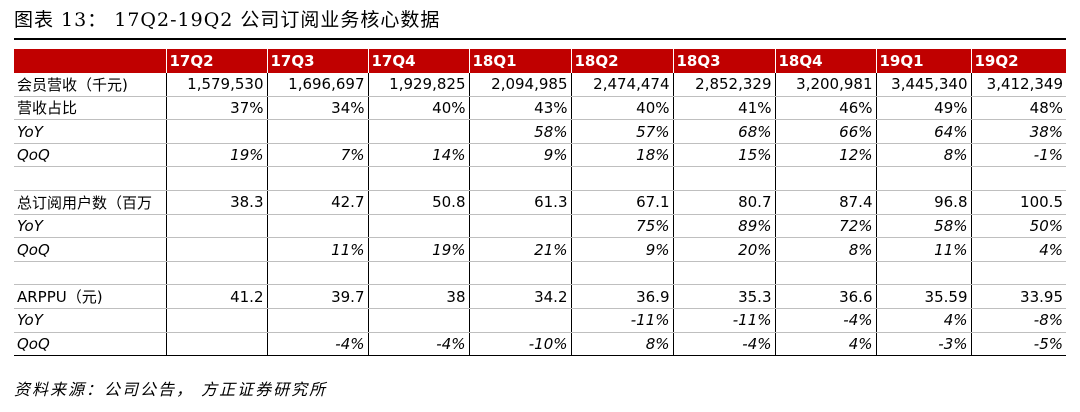  I want to click on table-cell: 50.8, so click(419, 202).